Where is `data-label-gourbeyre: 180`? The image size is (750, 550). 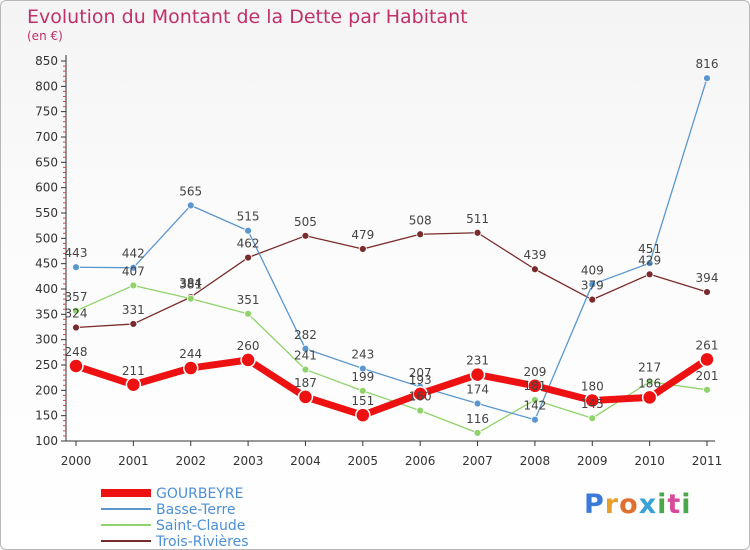 data-label-gourbeyre: 180 is located at coordinates (592, 386).